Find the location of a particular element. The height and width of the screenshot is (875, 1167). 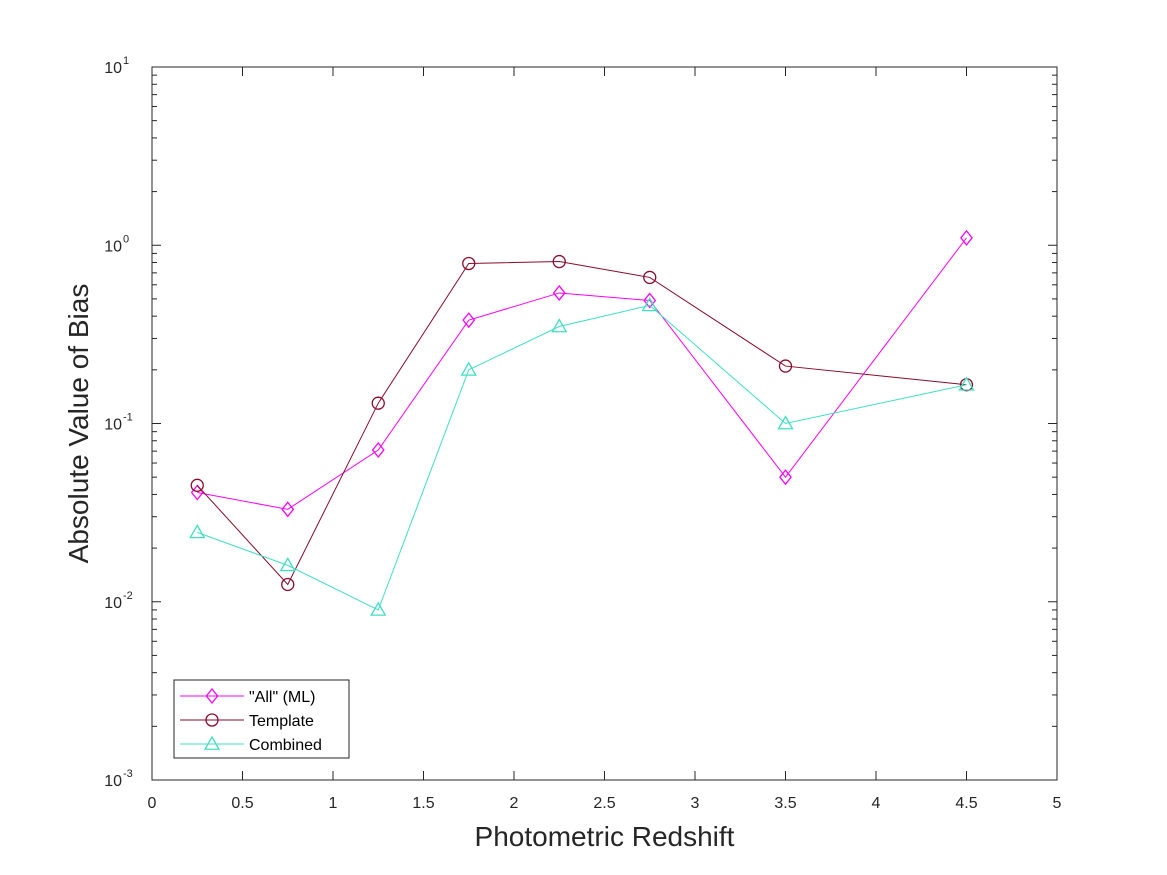

legend-label: Combined is located at coordinates (285, 745).